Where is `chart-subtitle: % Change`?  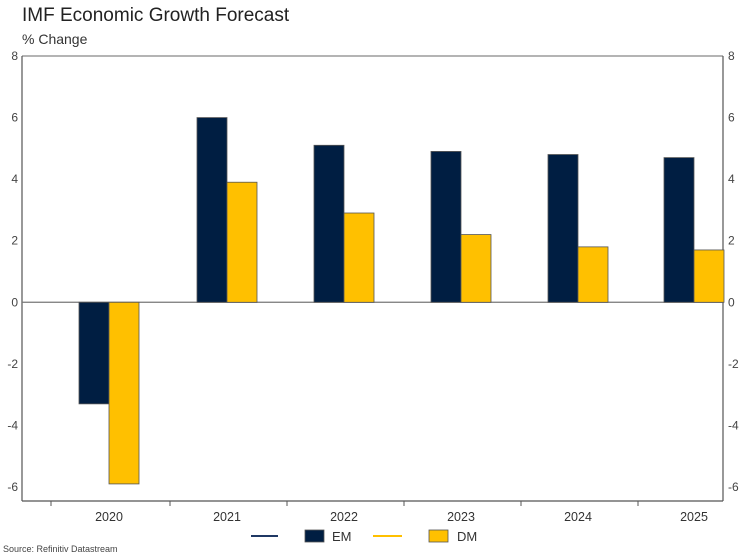 chart-subtitle: % Change is located at coordinates (55, 39).